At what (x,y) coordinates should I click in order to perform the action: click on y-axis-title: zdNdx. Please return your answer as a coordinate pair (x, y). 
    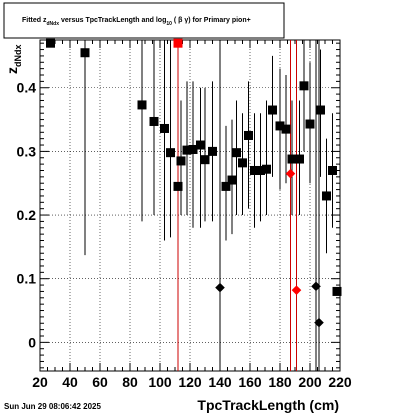
    Looking at the image, I should click on (13, 60).